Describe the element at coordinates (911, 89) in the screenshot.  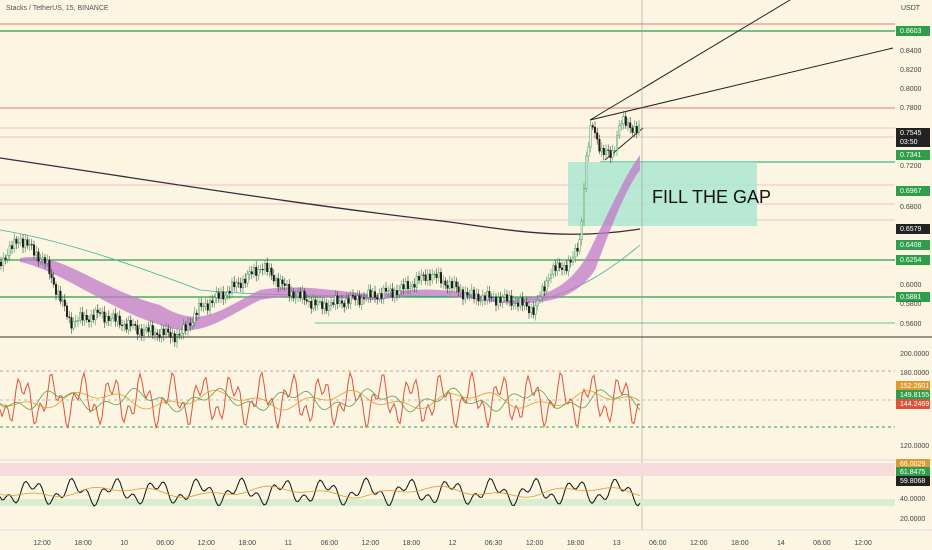
I see `axis-label: 0.8000` at that location.